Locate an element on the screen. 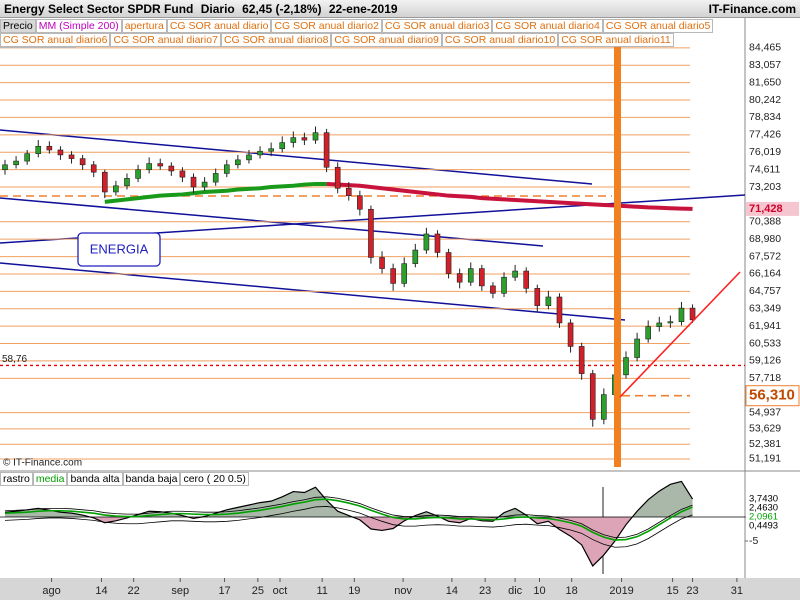 Image resolution: width=800 pixels, height=600 pixels. copyright: © IT-Finance.com is located at coordinates (42, 463).